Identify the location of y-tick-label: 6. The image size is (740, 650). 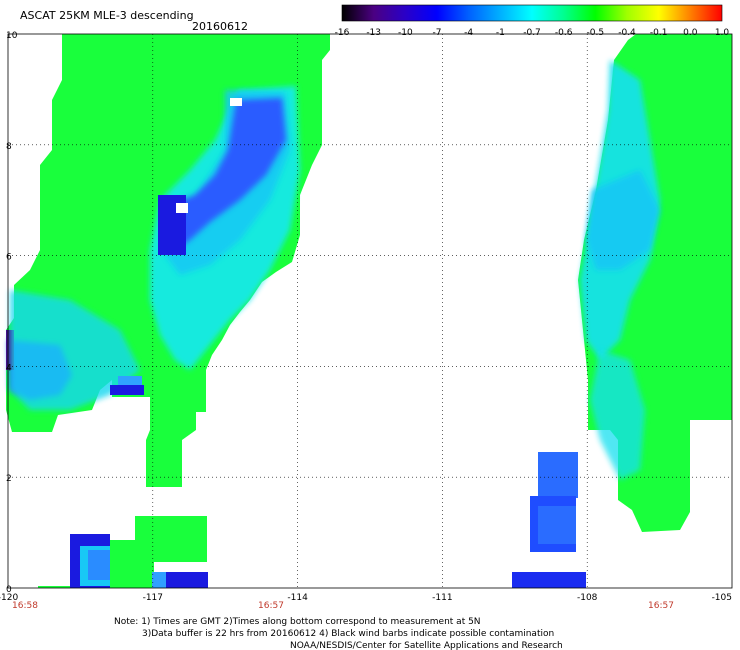
(9, 258).